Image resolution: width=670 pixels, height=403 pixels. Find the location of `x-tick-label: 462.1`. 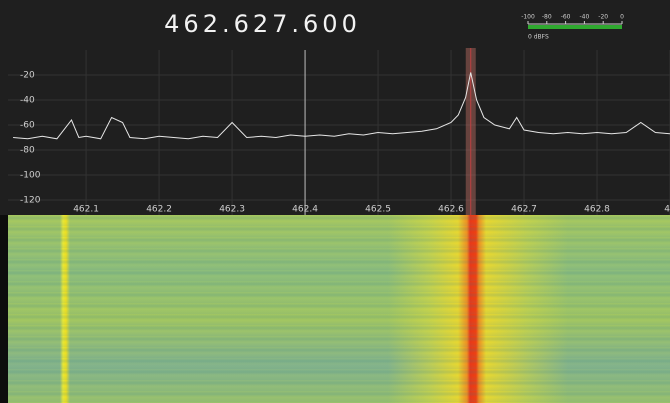

x-tick-label: 462.1 is located at coordinates (86, 210).